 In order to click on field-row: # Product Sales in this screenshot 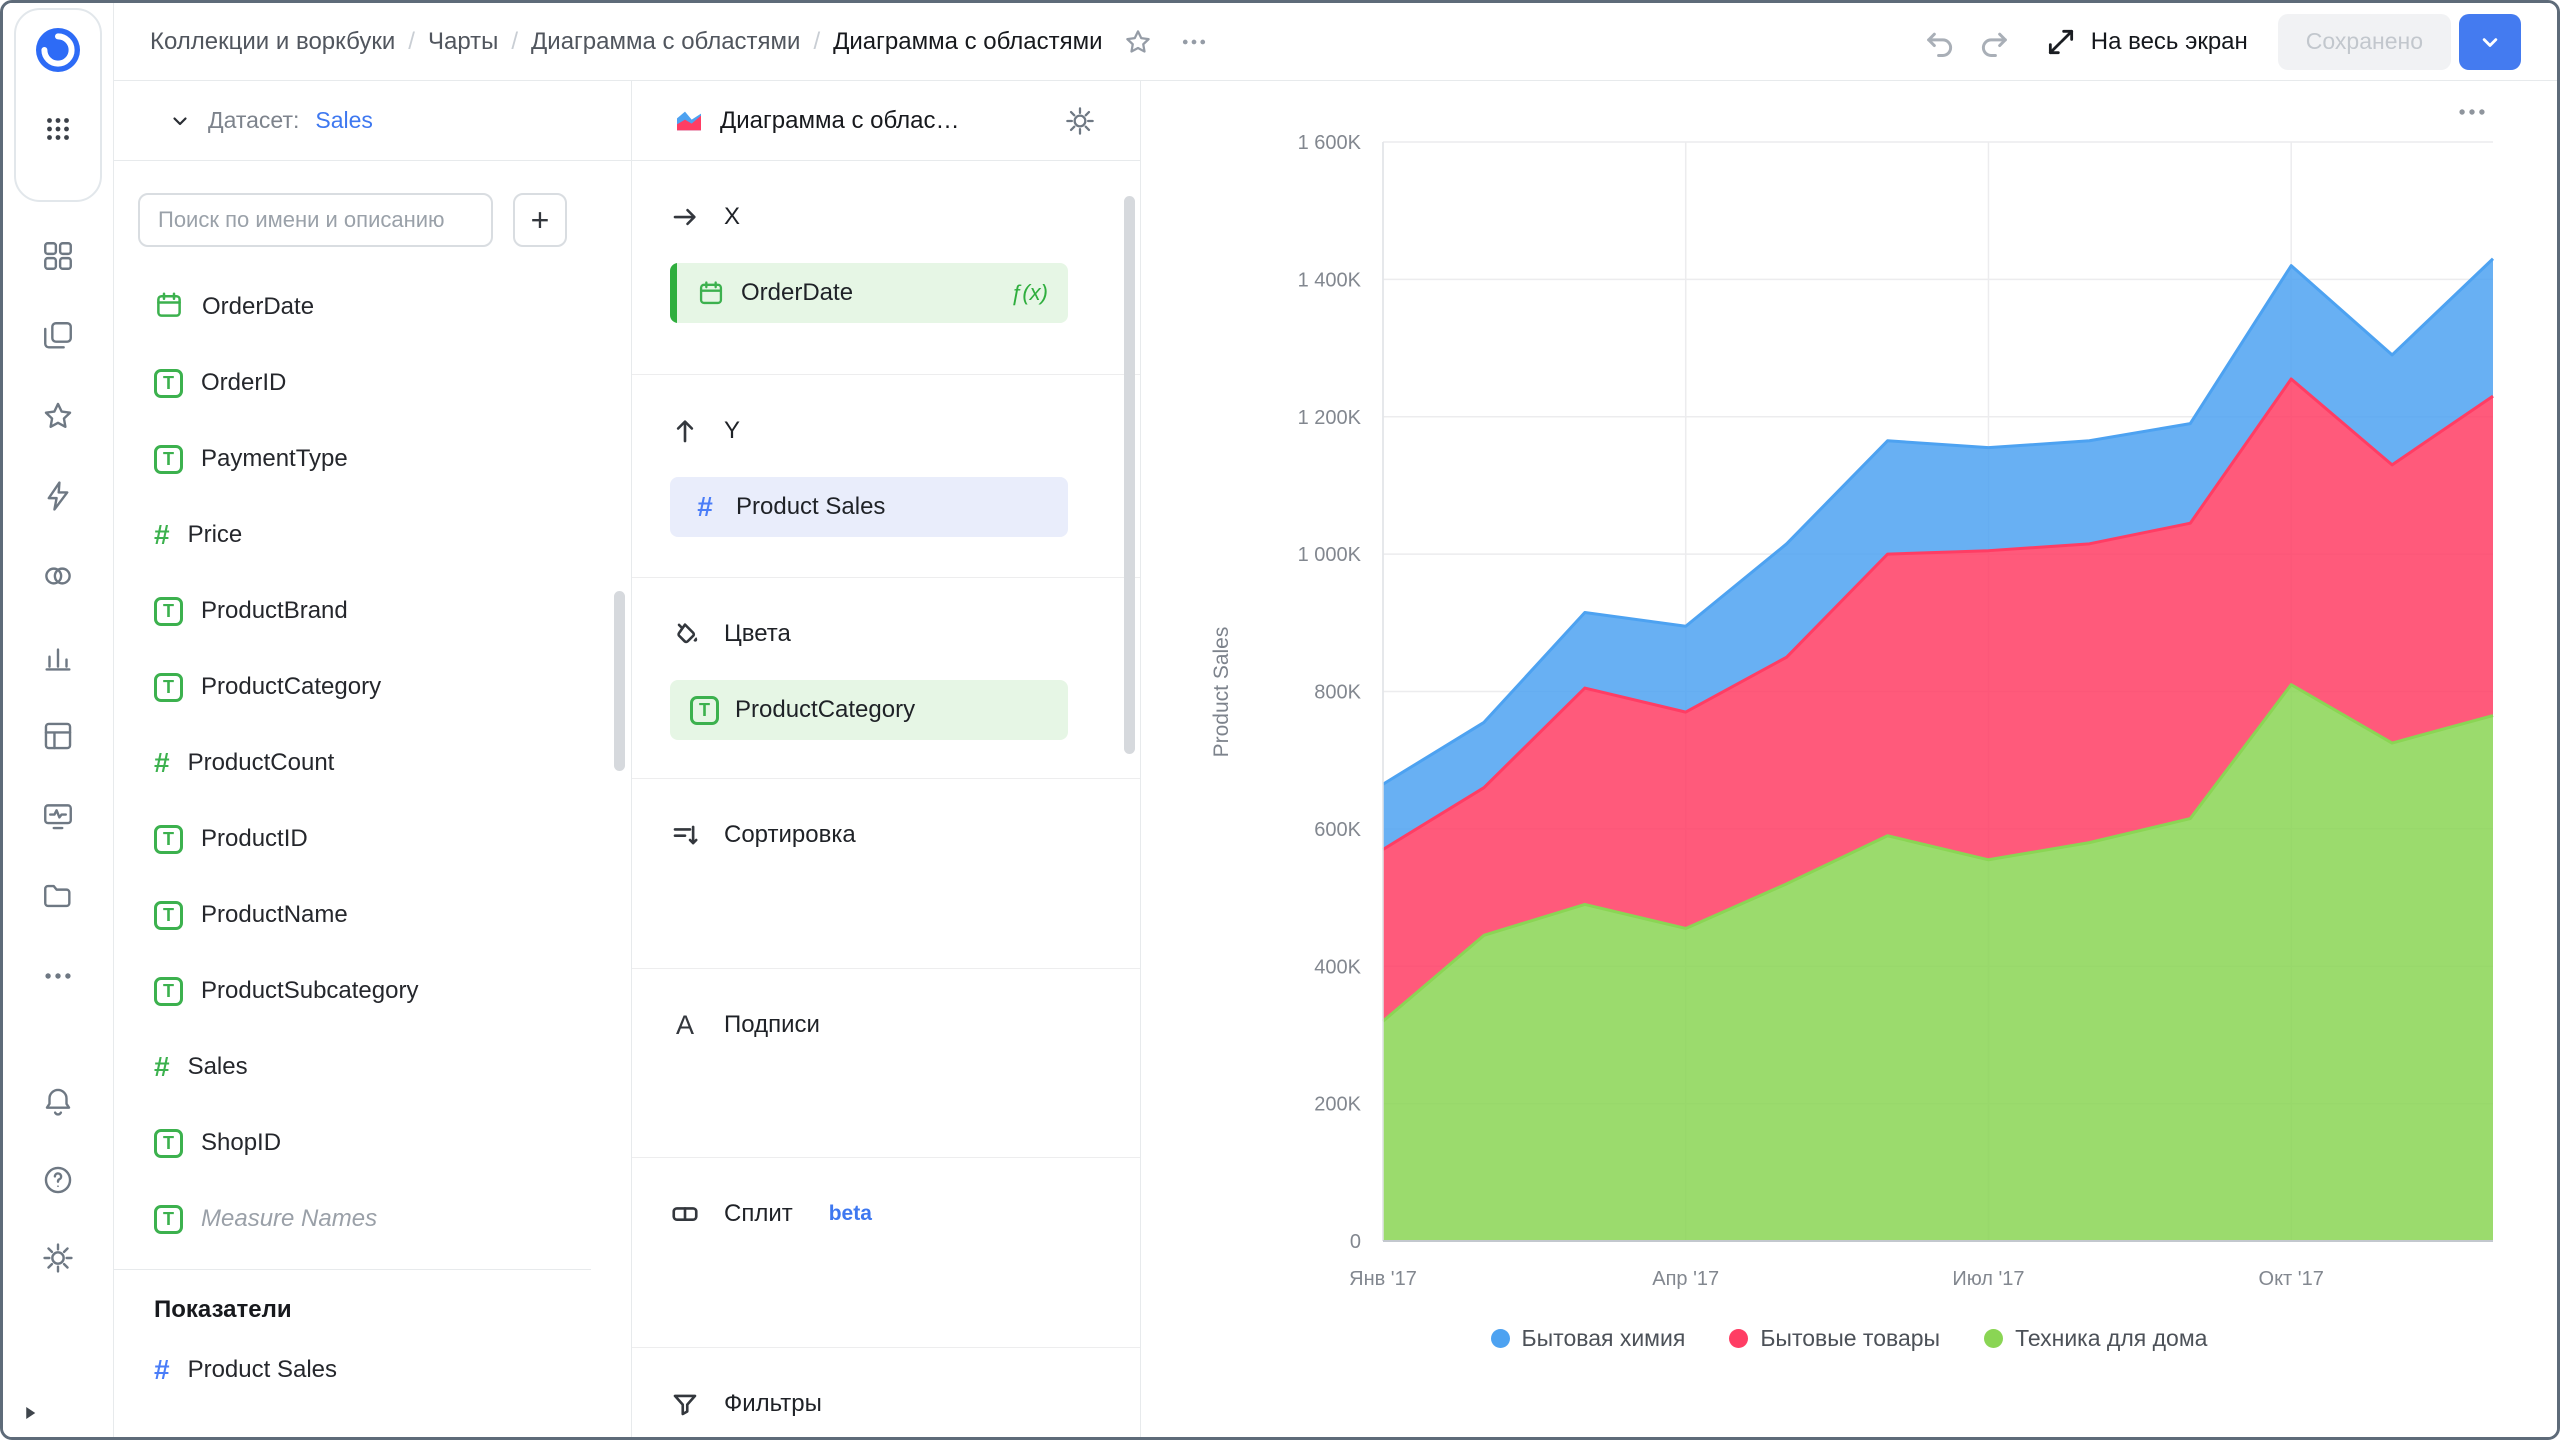, I will do `click(372, 1370)`.